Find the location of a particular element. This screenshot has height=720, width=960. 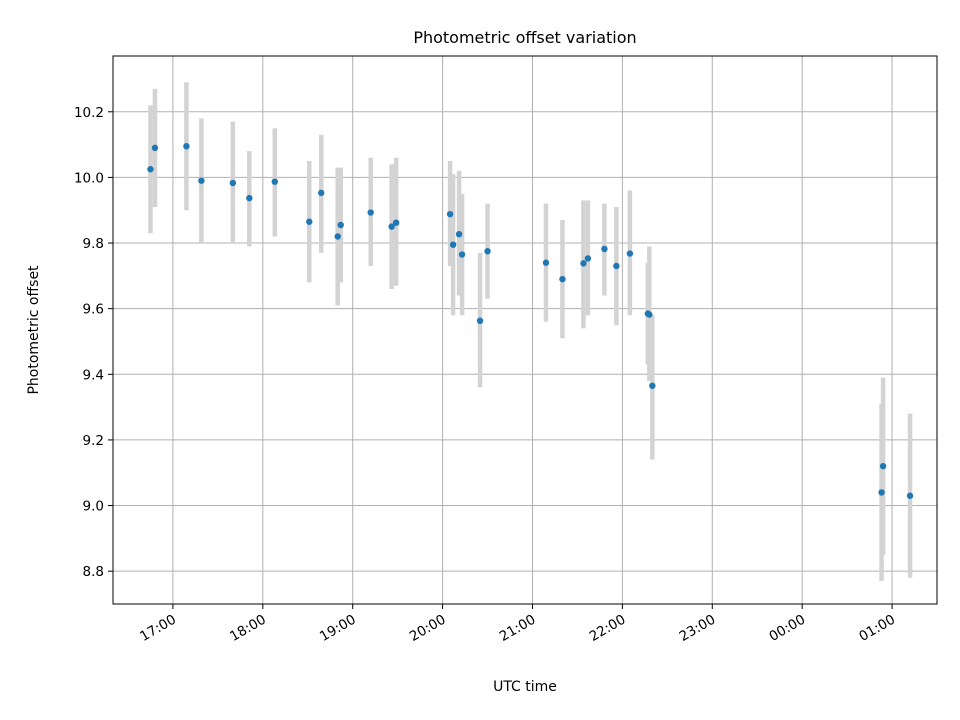

y-tick-label: 9.8 is located at coordinates (93, 244).